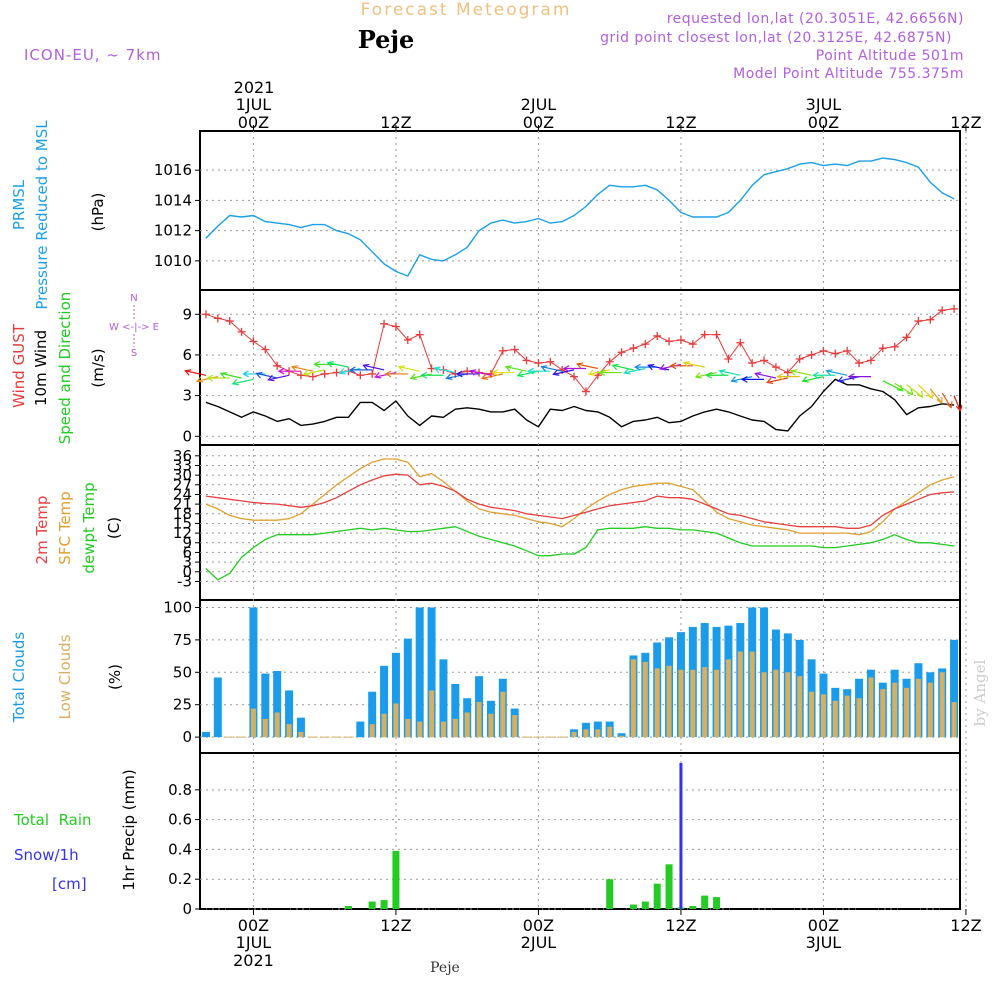 This screenshot has width=1000, height=1000. What do you see at coordinates (580, 350) in the screenshot?
I see `gust-line` at bounding box center [580, 350].